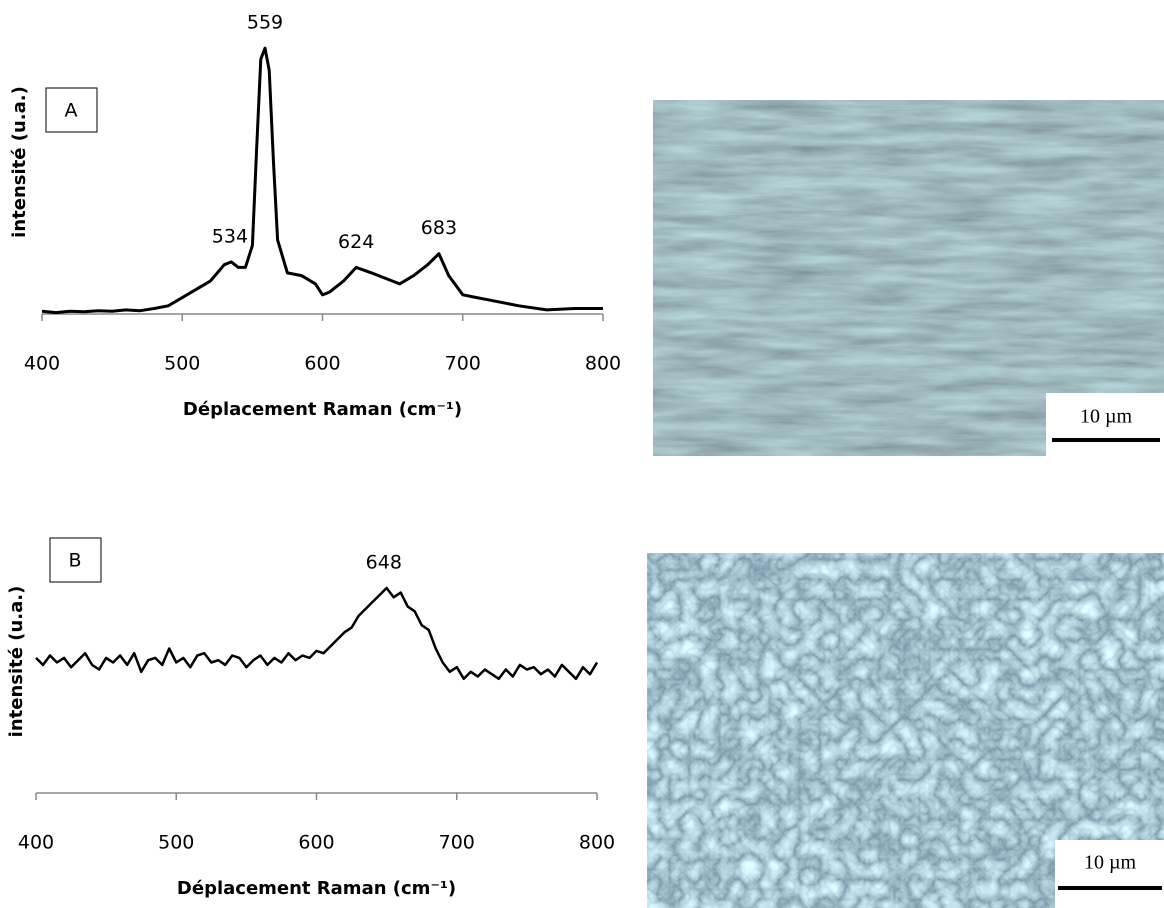 The width and height of the screenshot is (1164, 908). What do you see at coordinates (230, 236) in the screenshot?
I see `peak-label: 534` at bounding box center [230, 236].